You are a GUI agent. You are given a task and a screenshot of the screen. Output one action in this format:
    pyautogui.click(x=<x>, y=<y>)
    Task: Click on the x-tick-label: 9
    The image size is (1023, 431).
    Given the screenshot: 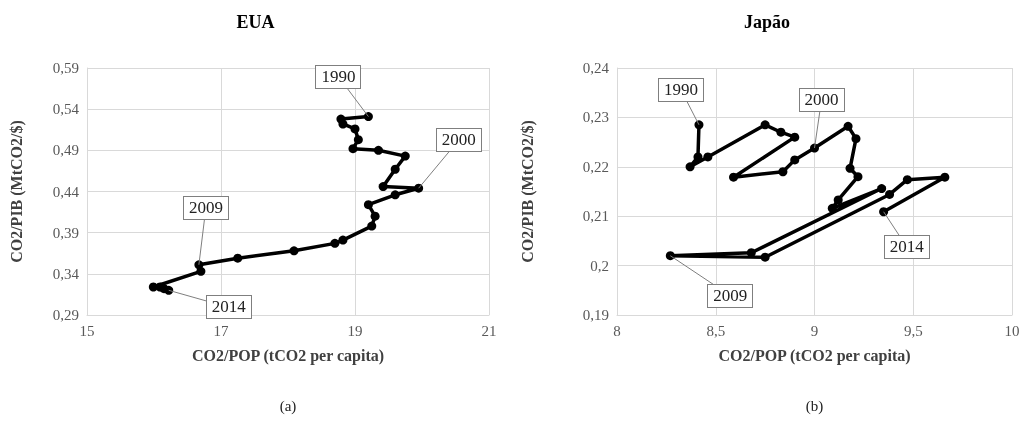 What is the action you would take?
    pyautogui.click(x=814, y=330)
    